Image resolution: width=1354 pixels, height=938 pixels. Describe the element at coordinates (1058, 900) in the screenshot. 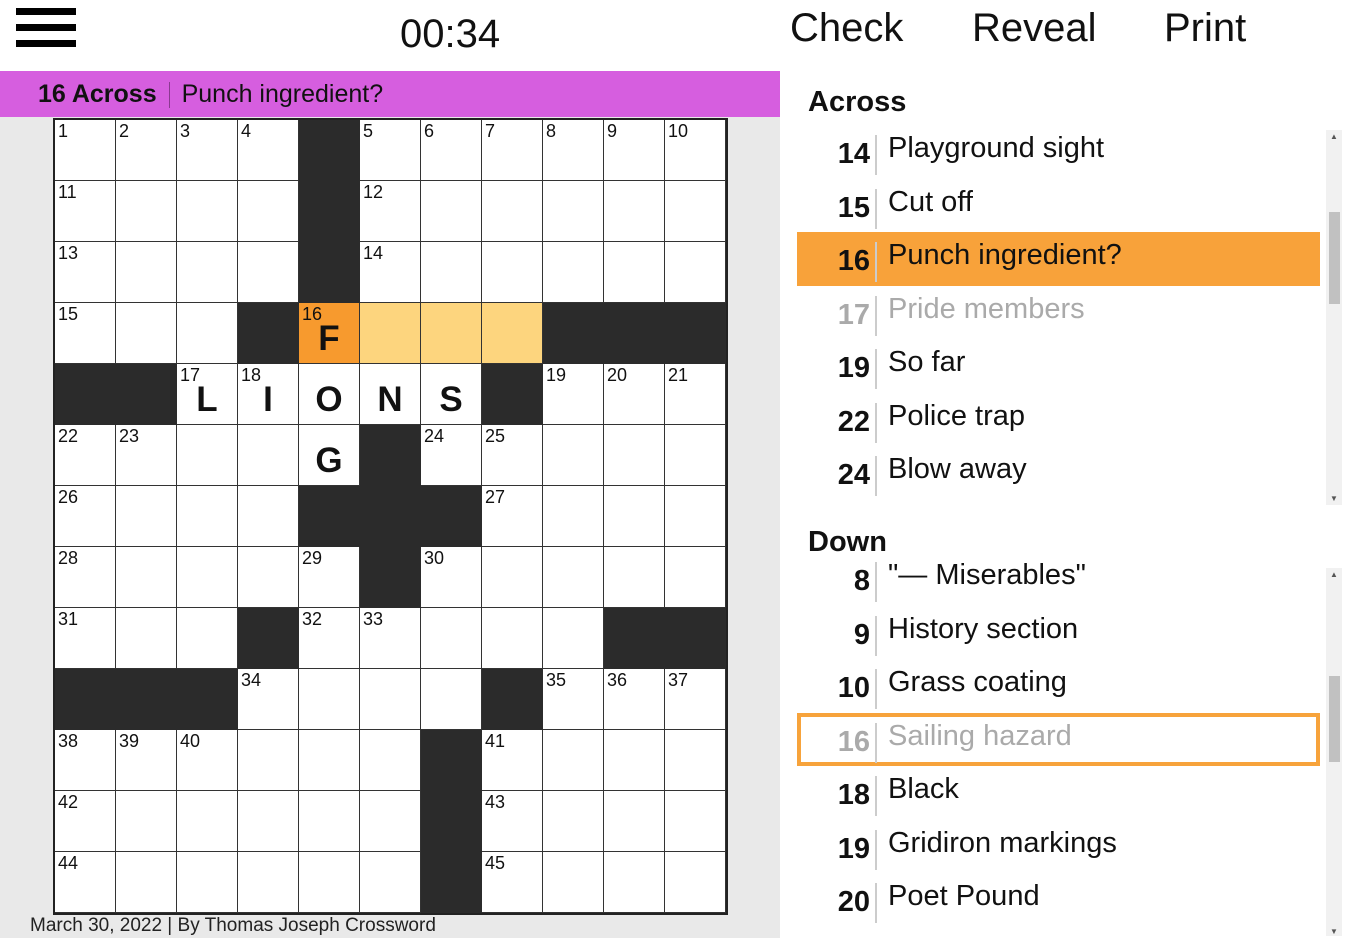

I see `down-clue-20: 20 Poet Pound` at that location.